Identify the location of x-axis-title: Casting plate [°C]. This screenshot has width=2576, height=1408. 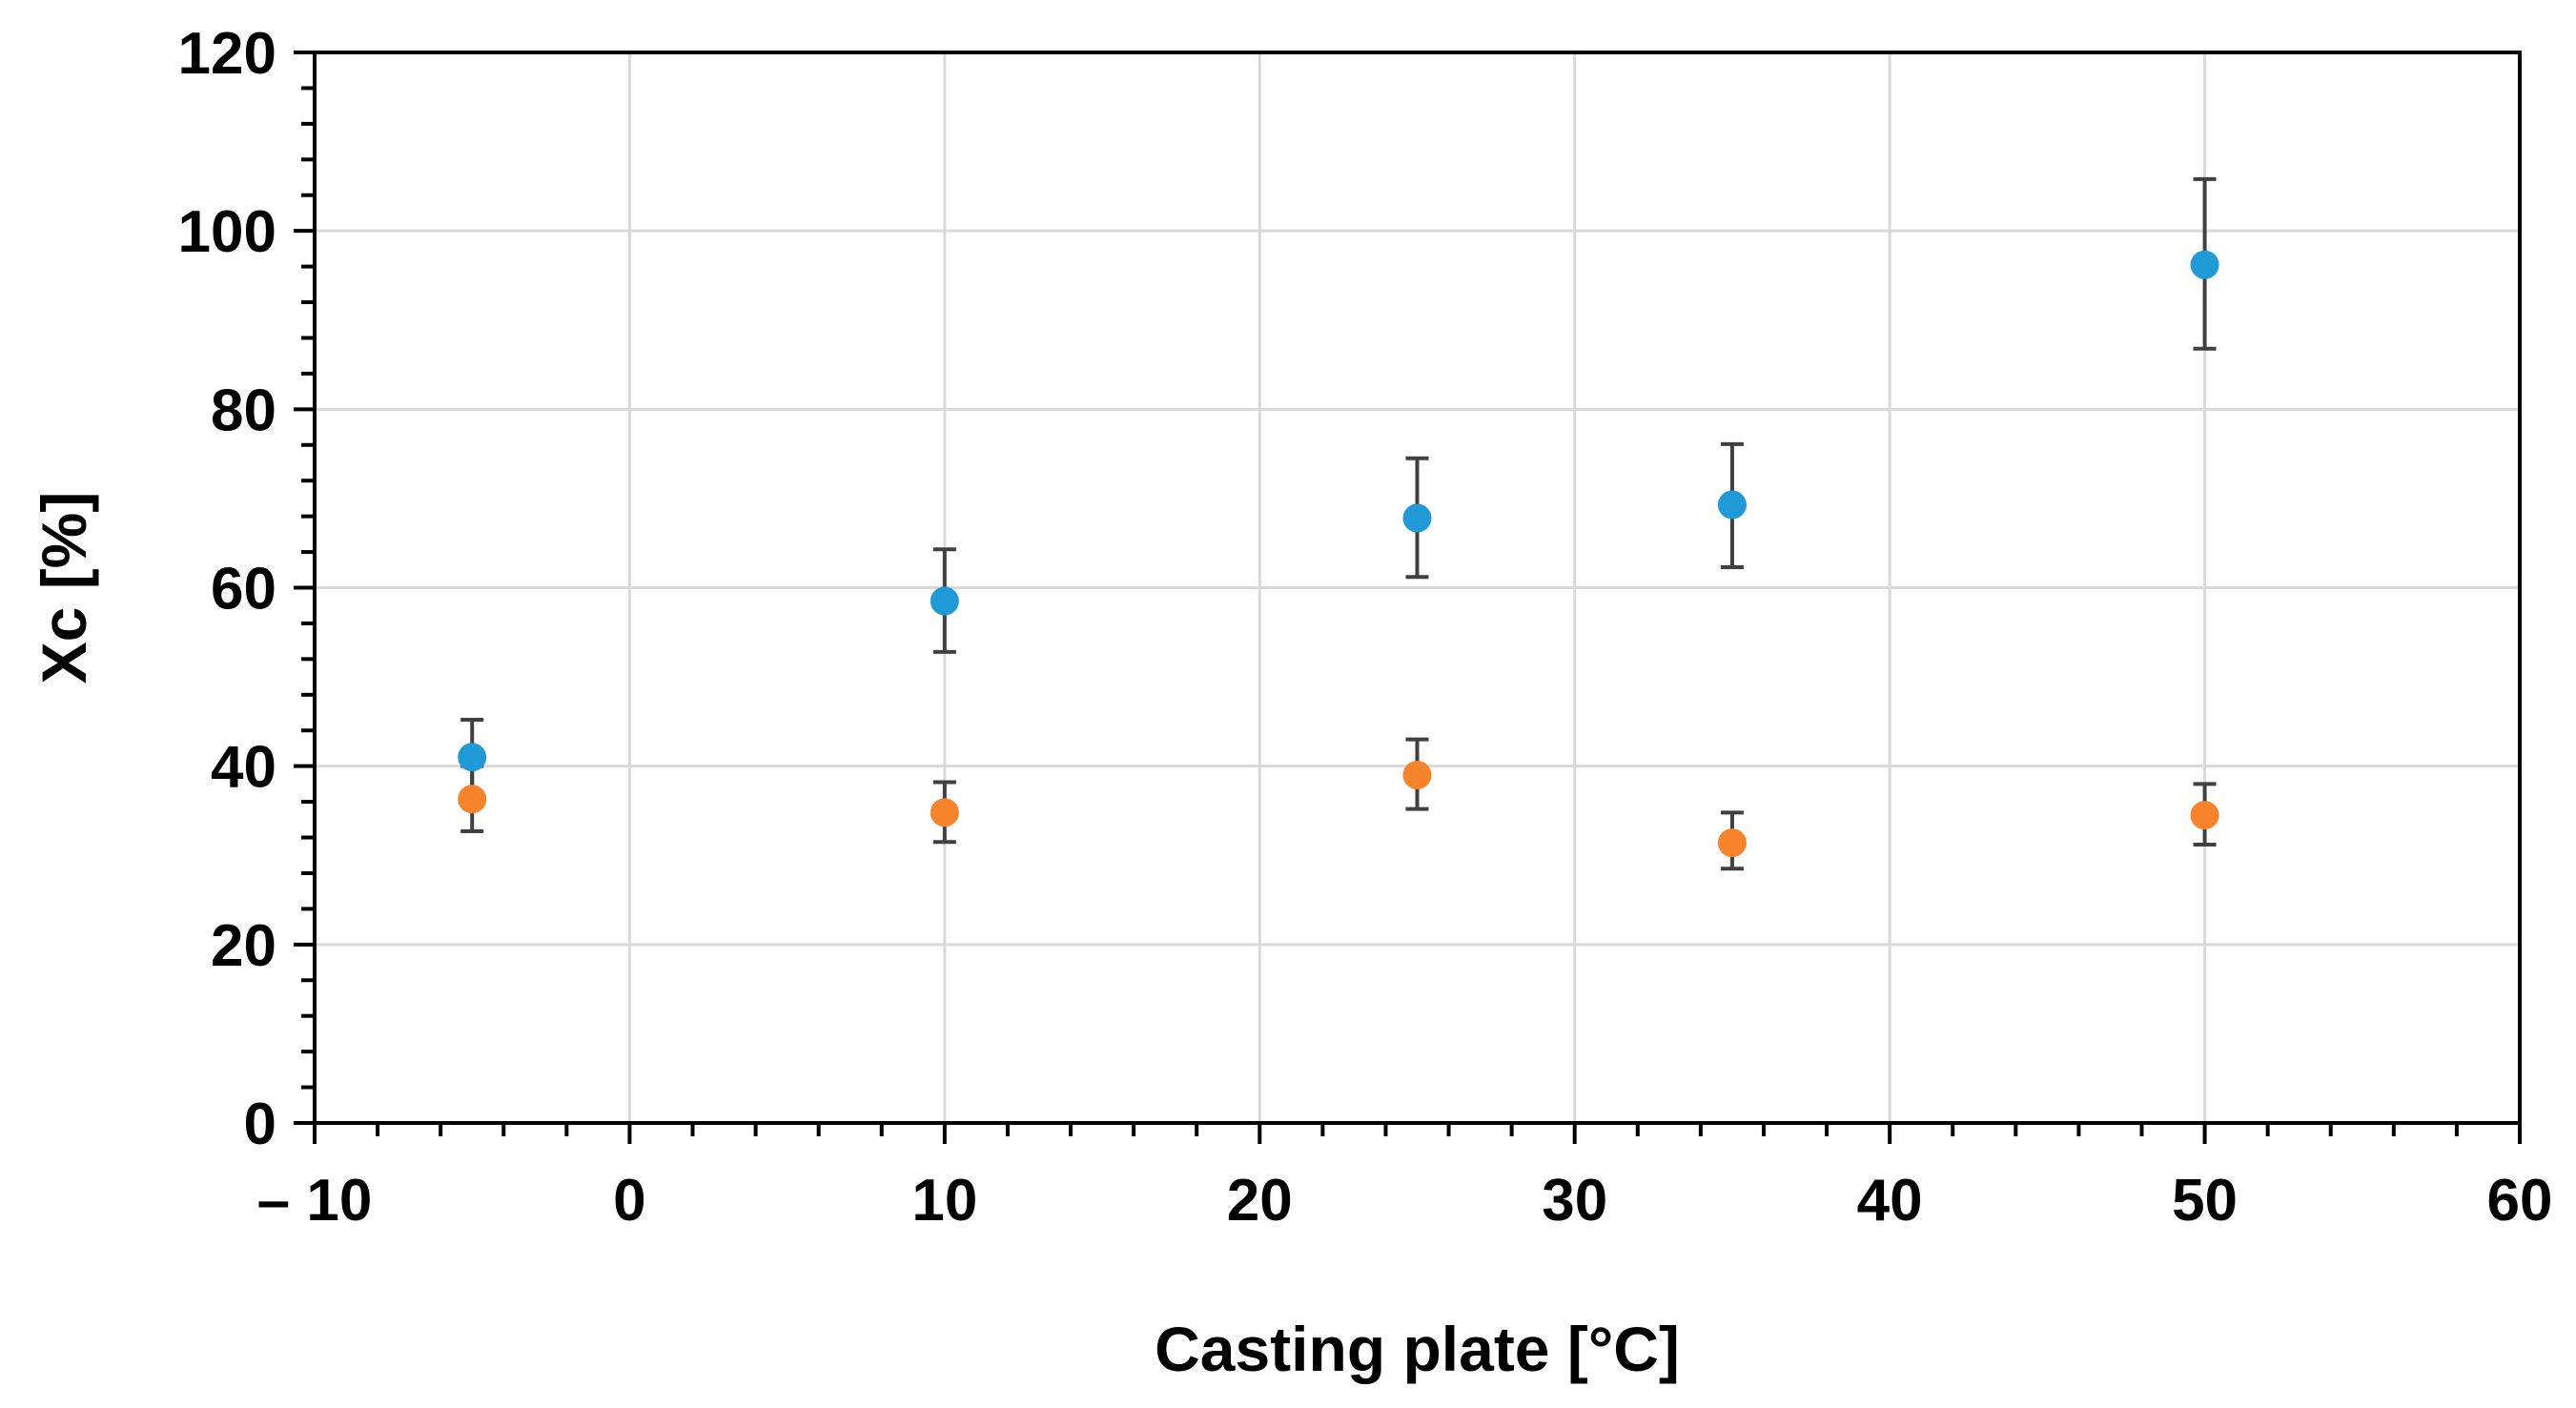
(1417, 1349).